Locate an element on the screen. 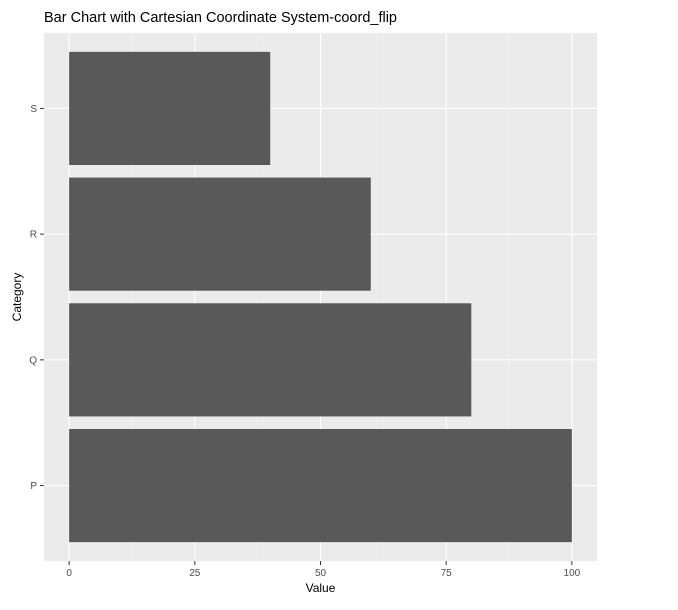 The height and width of the screenshot is (610, 678). x-tick-label: 50 is located at coordinates (321, 573).